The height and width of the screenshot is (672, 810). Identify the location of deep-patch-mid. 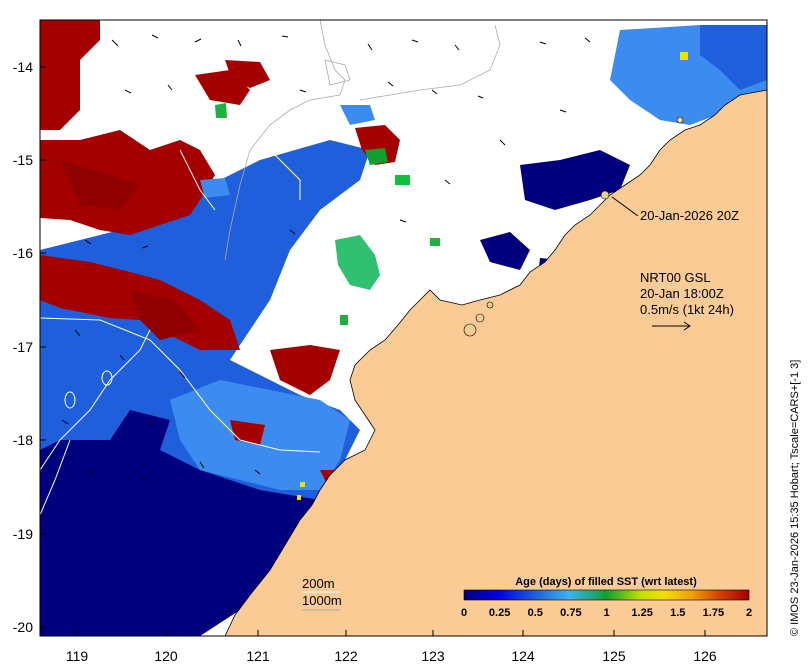
(505, 251).